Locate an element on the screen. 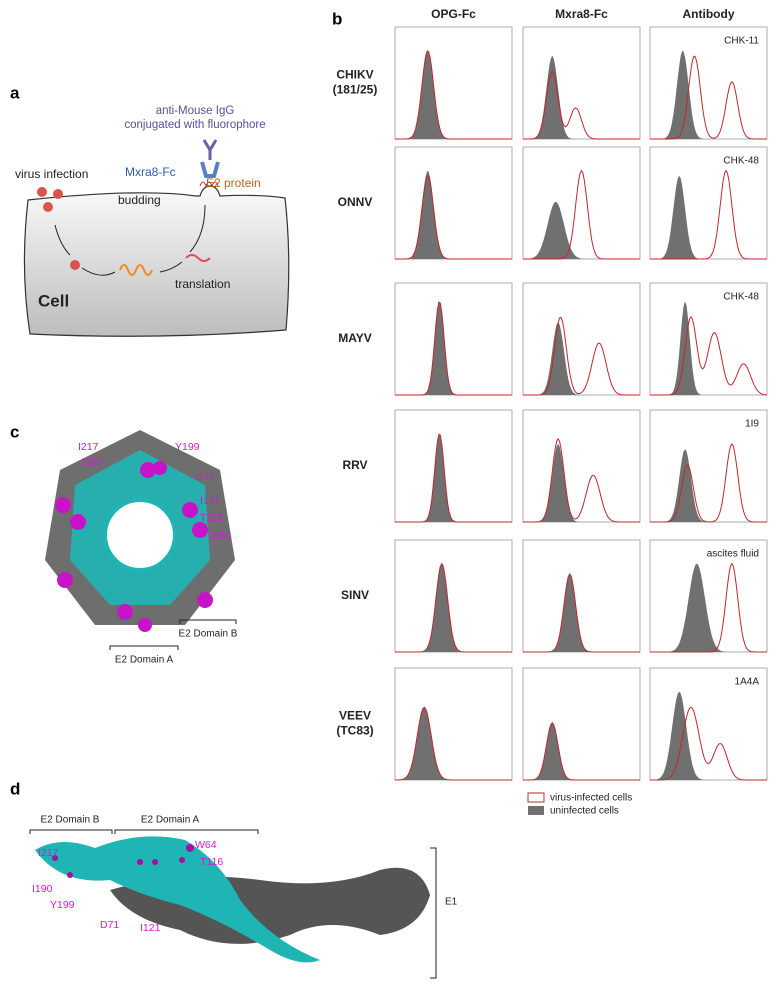 Image resolution: width=779 pixels, height=989 pixels. panel-label: b is located at coordinates (337, 18).